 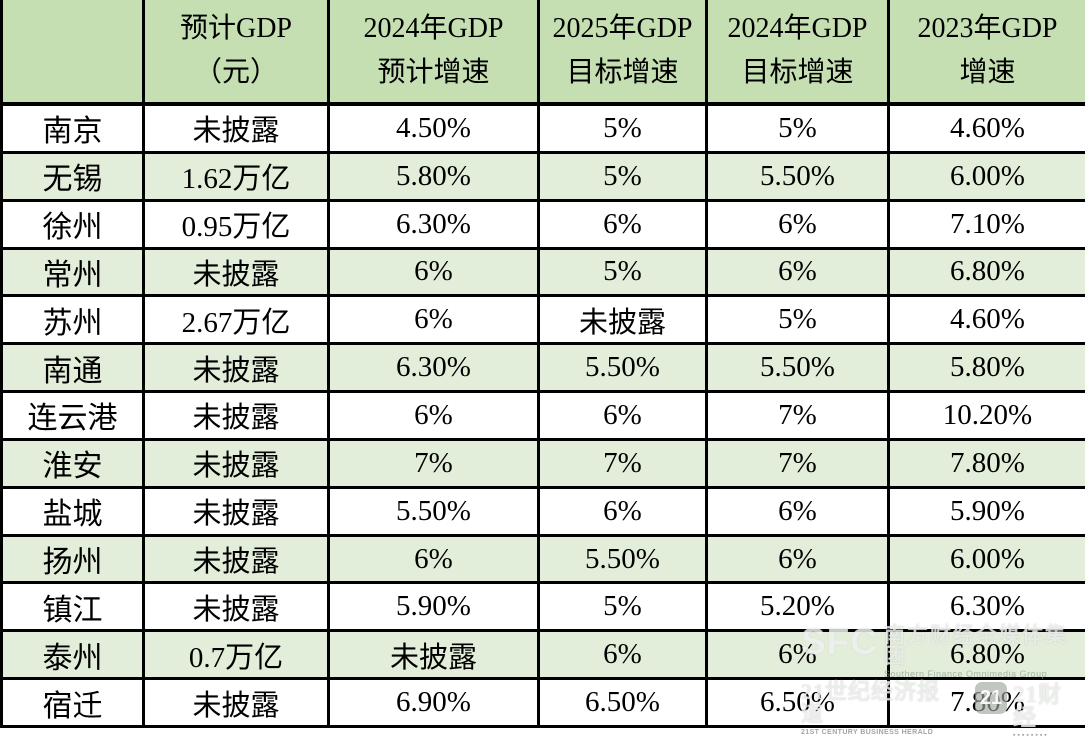 I want to click on header-cell-2023-growth: 2023年GDP 增速, so click(x=987, y=52).